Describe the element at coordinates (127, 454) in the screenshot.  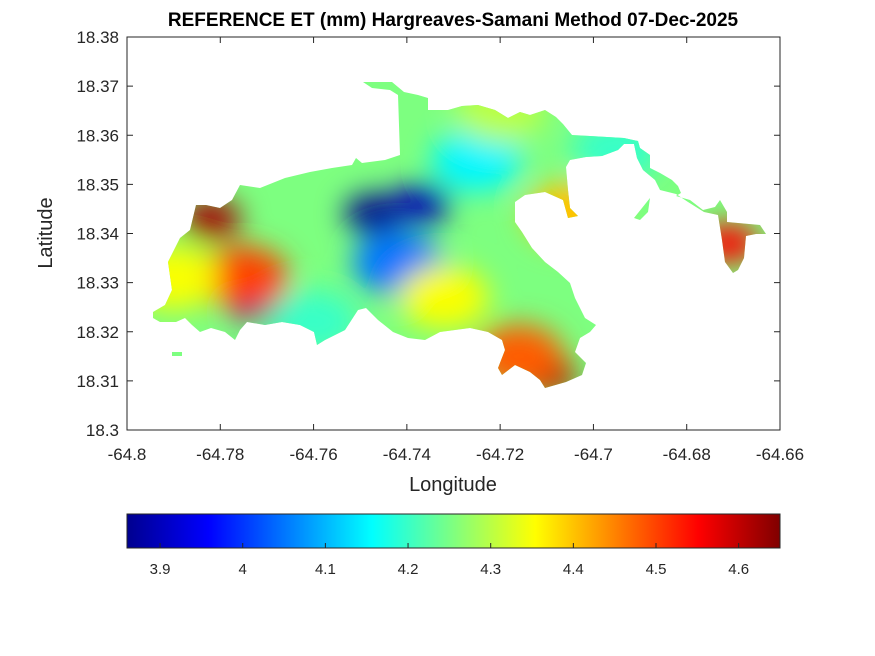
I see `x-tick-label: -64.8` at that location.